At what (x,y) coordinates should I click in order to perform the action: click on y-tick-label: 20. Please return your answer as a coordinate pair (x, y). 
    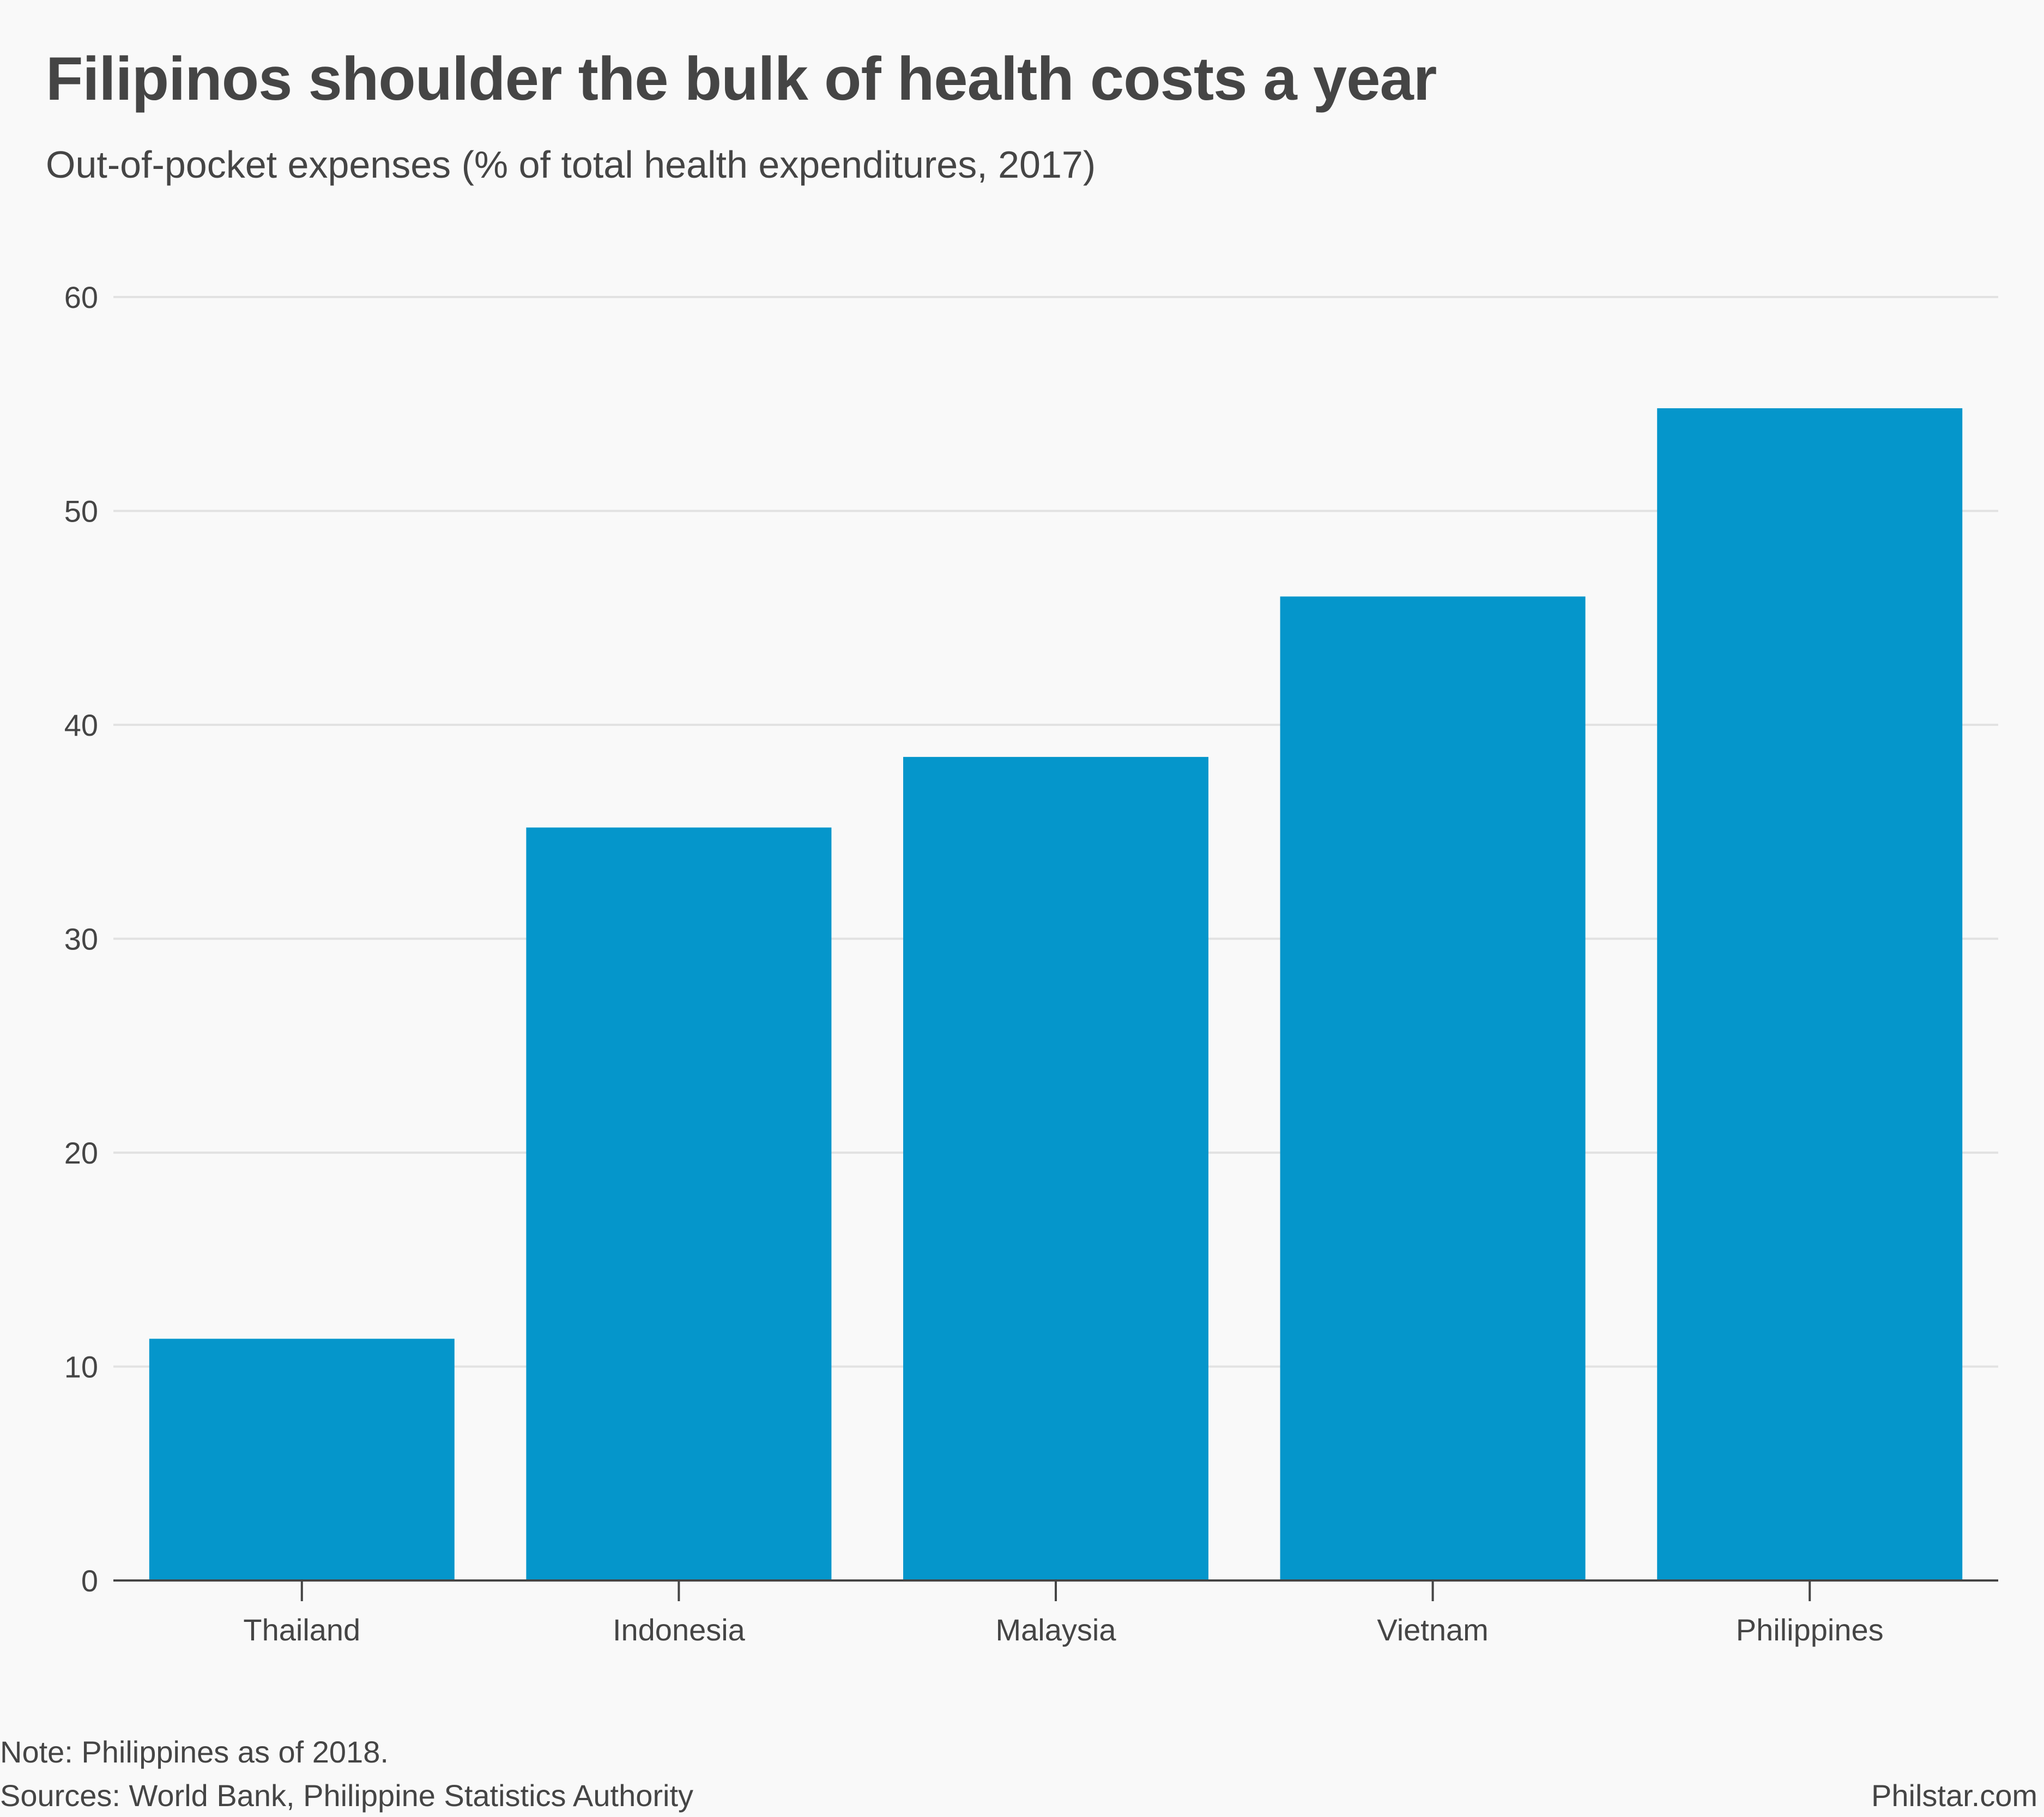
    Looking at the image, I should click on (81, 1153).